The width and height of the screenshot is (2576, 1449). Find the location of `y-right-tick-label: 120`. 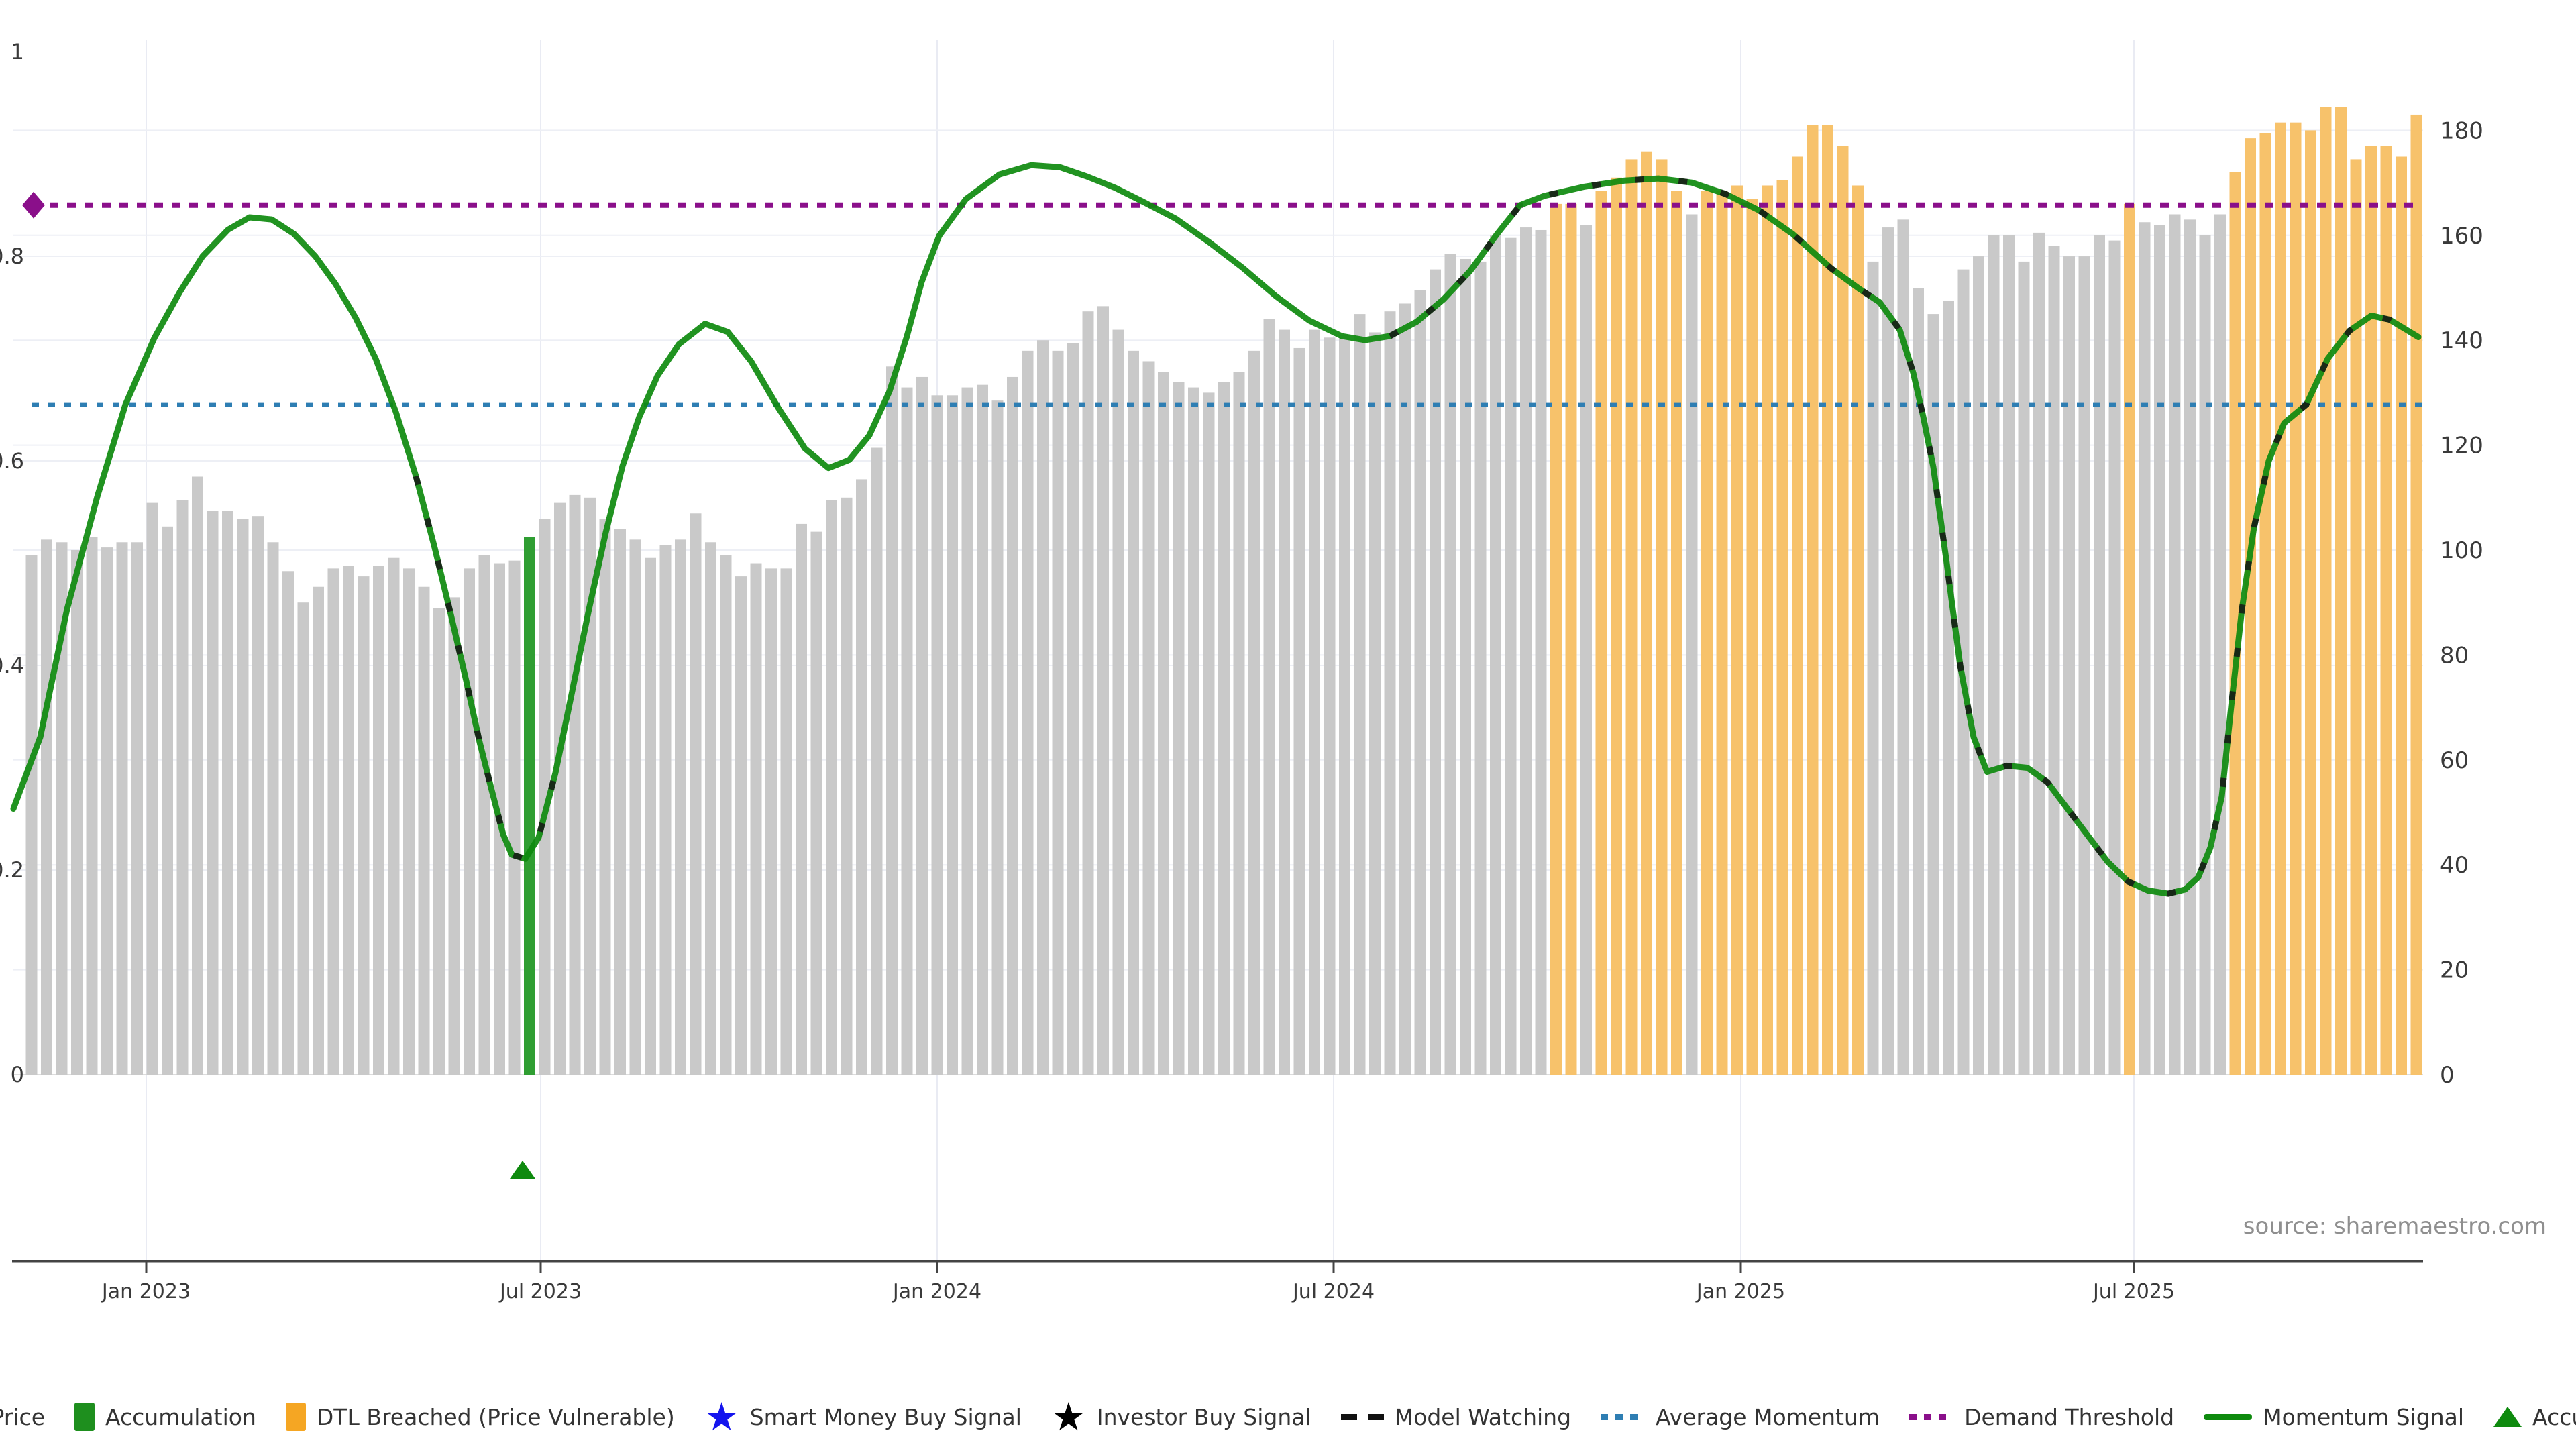

y-right-tick-label: 120 is located at coordinates (2461, 446).